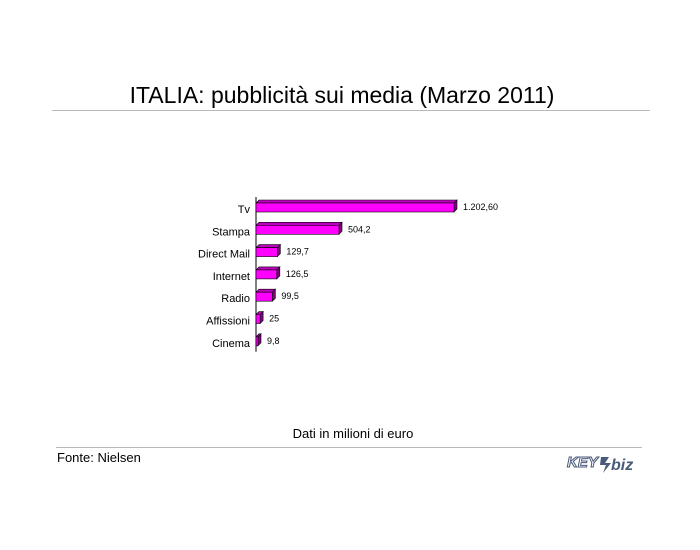 This screenshot has width=700, height=550. I want to click on logo-text-right: biz, so click(622, 465).